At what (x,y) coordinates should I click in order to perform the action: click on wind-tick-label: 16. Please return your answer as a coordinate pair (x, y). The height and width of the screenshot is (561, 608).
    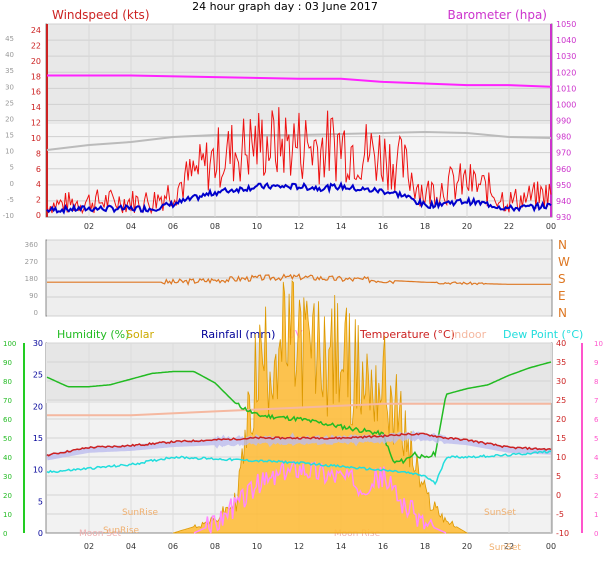
    Looking at the image, I should click on (36, 92).